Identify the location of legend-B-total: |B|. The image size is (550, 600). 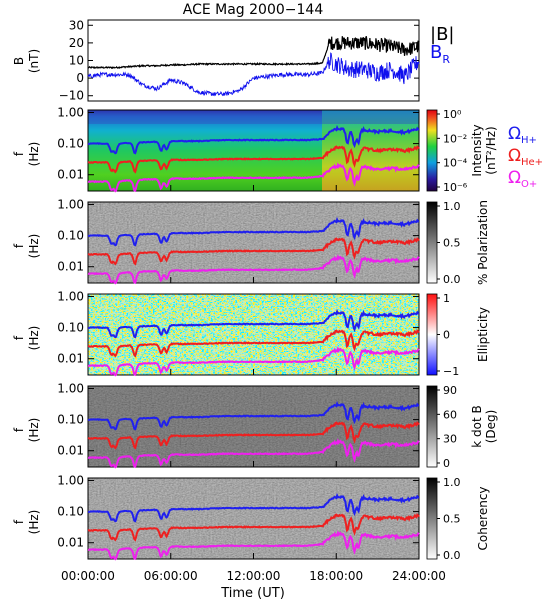
(442, 34).